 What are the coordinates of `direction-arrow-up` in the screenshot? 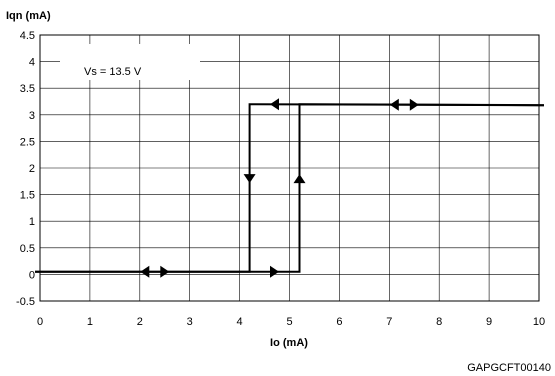 It's located at (299, 179).